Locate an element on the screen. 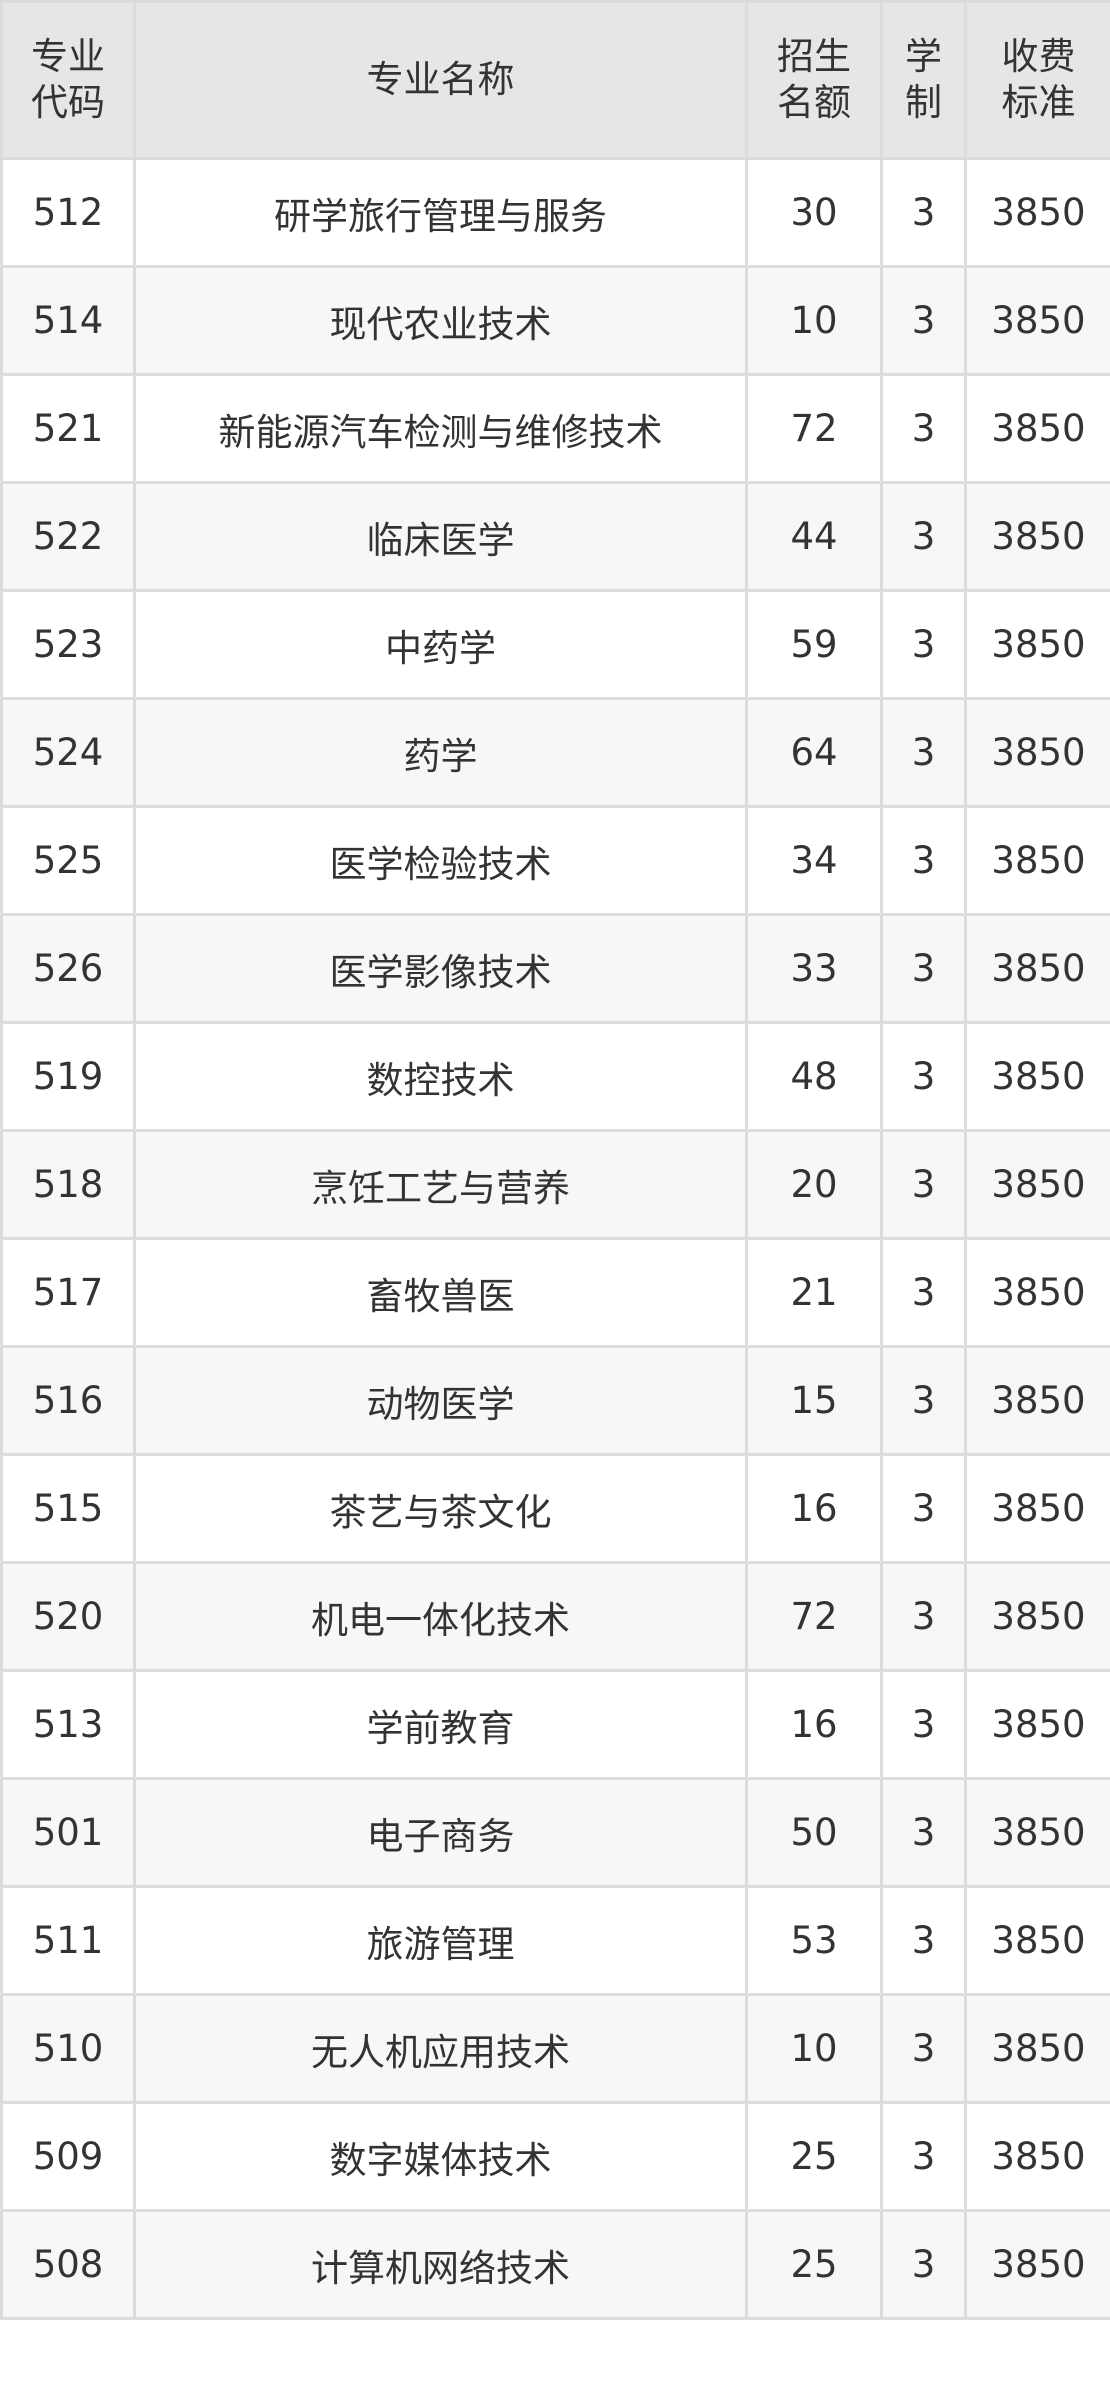  table-row: 523 中药学 59 3 3850 is located at coordinates (555, 644).